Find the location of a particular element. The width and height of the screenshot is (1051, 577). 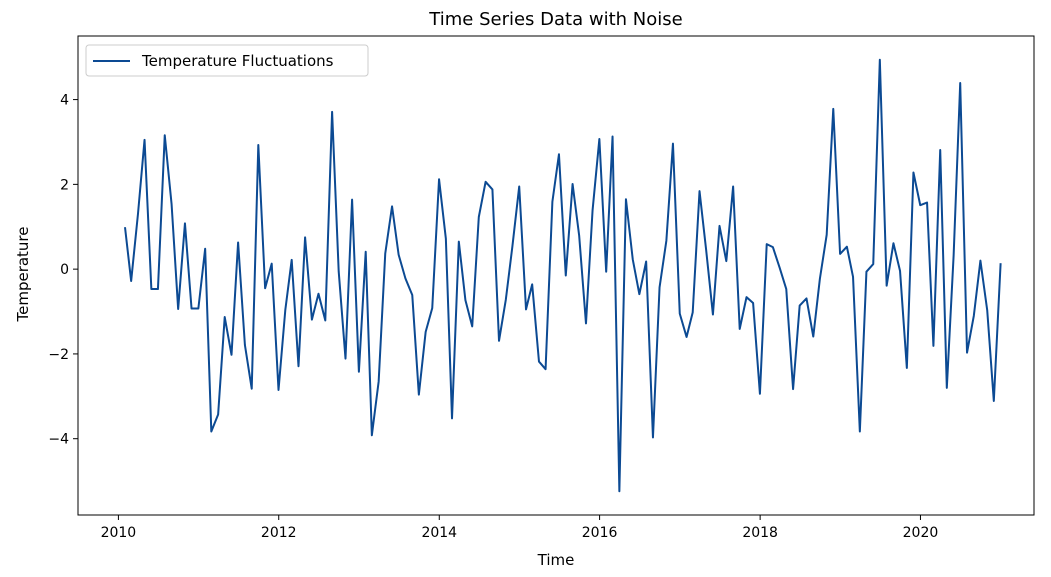

y-axis-label: Temperature is located at coordinates (23, 274).